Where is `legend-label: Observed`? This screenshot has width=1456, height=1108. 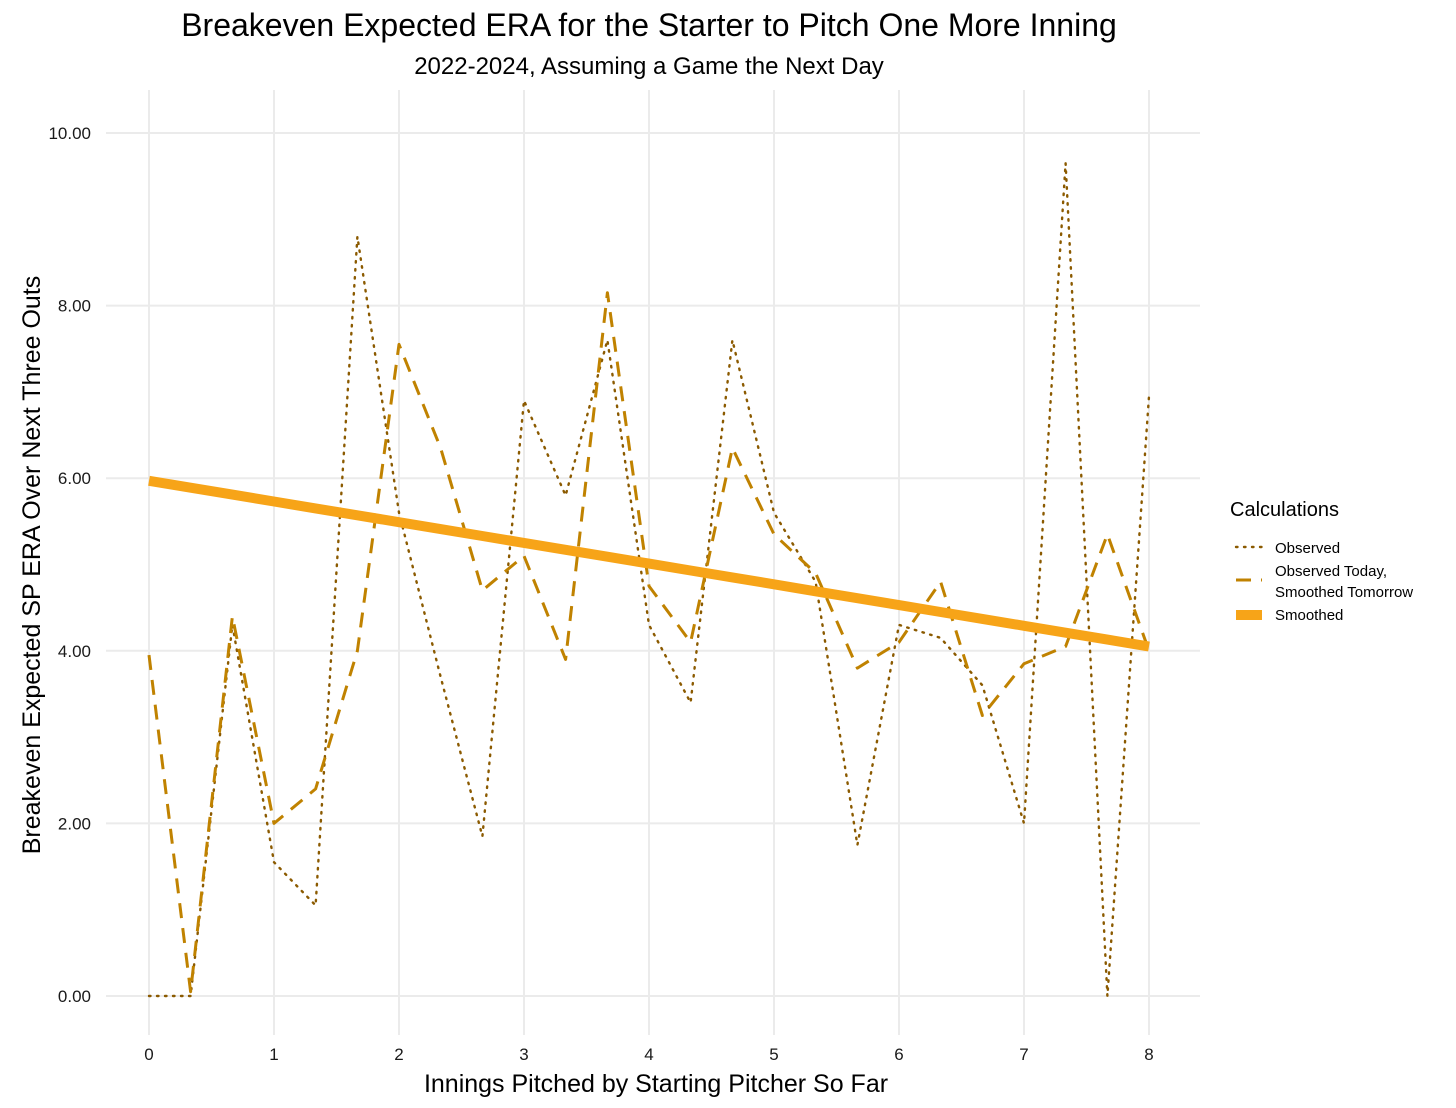 legend-label: Observed is located at coordinates (1307, 548).